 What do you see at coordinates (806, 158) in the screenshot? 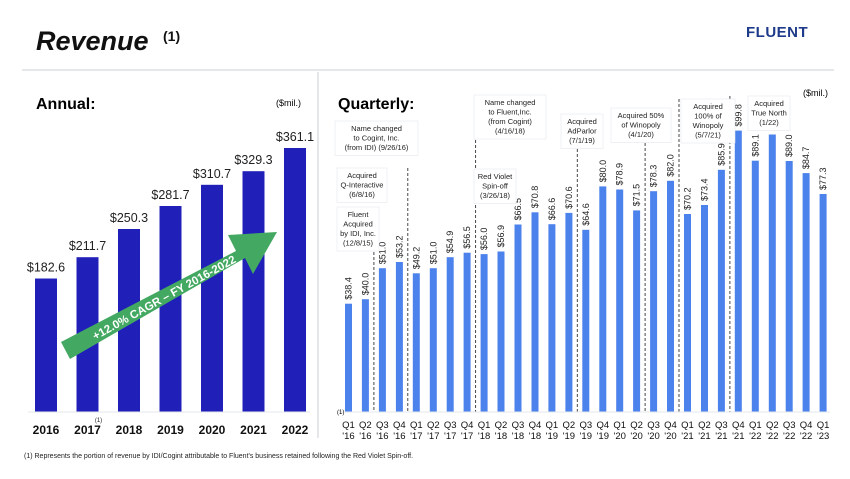
I see `quarterly-data-label: $84.7` at bounding box center [806, 158].